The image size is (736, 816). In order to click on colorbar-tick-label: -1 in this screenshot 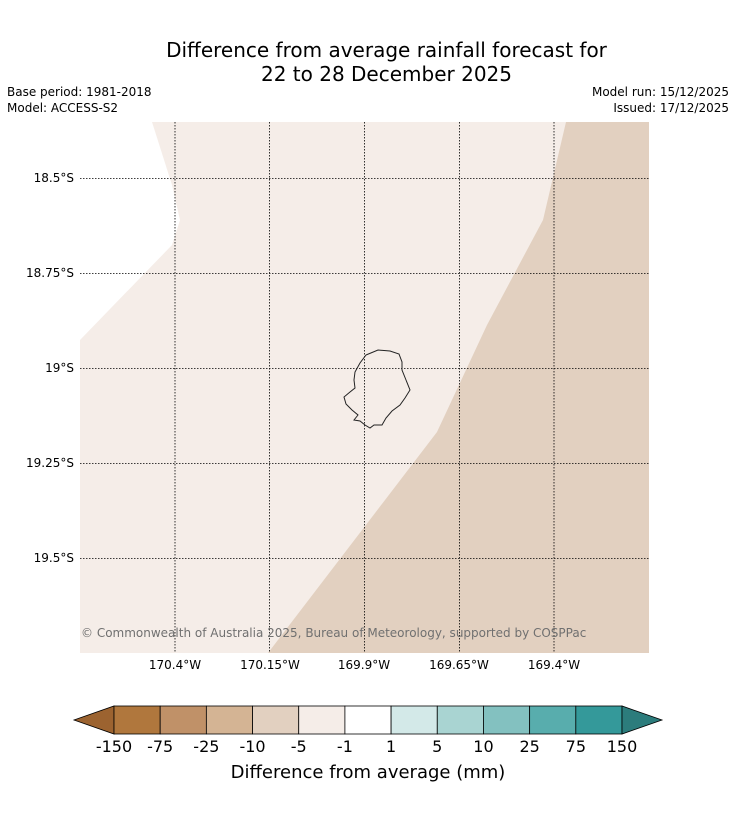, I will do `click(344, 746)`.